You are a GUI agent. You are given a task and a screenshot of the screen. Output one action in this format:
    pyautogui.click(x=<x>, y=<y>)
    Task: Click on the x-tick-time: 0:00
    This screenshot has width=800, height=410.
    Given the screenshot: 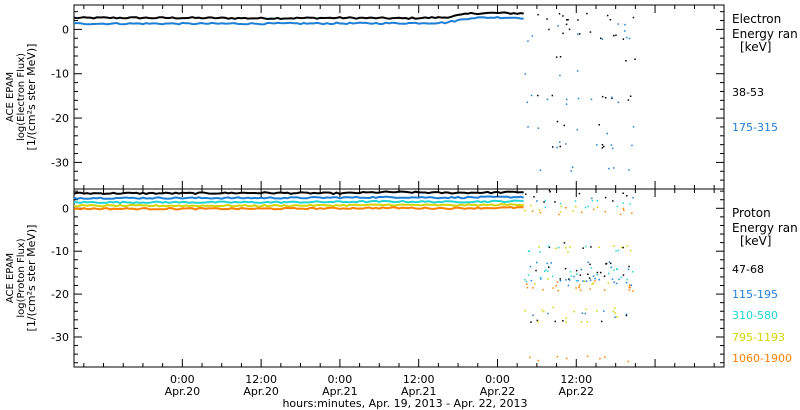 What is the action you would take?
    pyautogui.click(x=182, y=379)
    